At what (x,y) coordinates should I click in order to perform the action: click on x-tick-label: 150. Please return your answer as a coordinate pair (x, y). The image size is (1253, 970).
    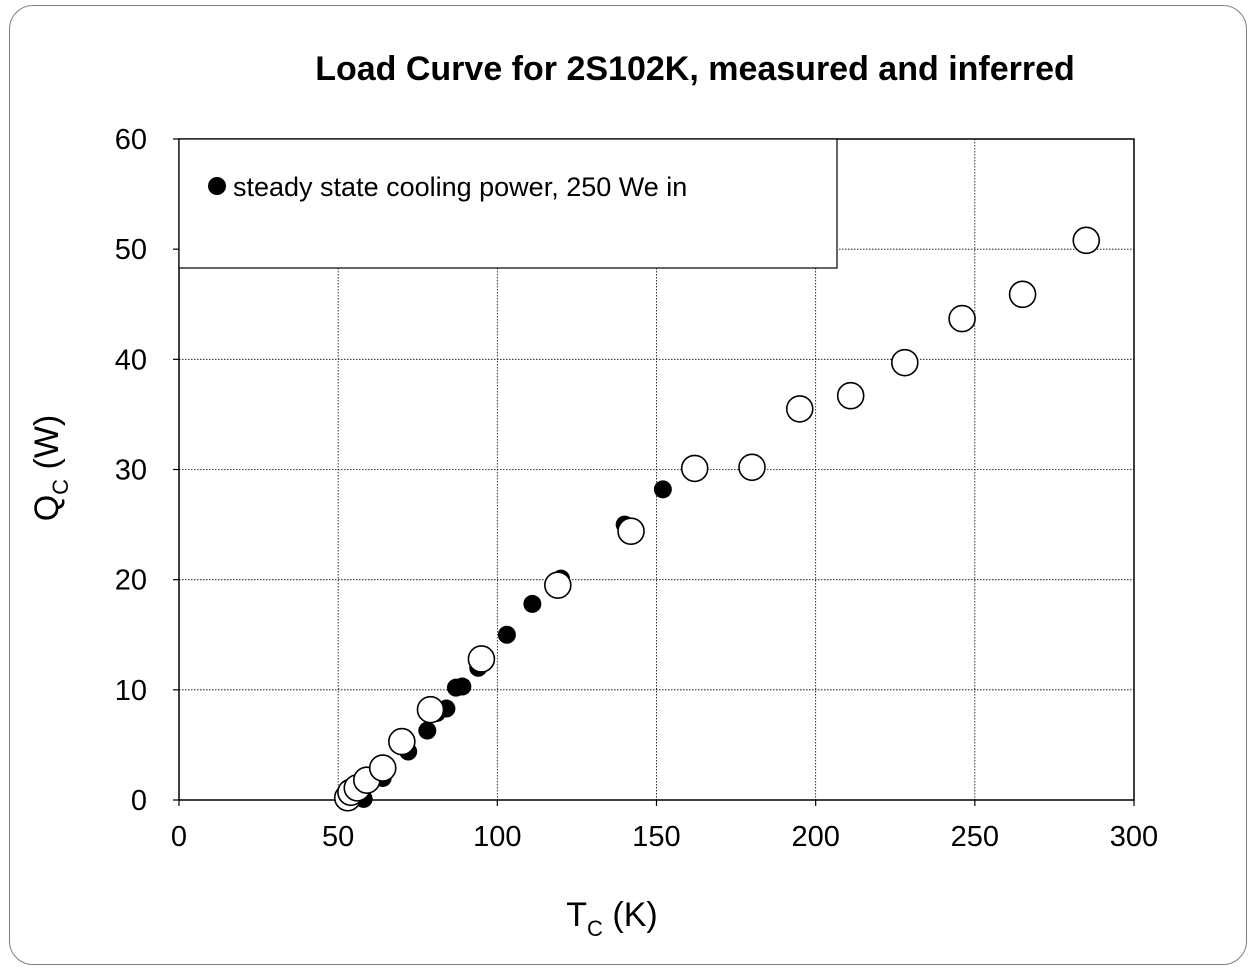
    Looking at the image, I should click on (656, 837).